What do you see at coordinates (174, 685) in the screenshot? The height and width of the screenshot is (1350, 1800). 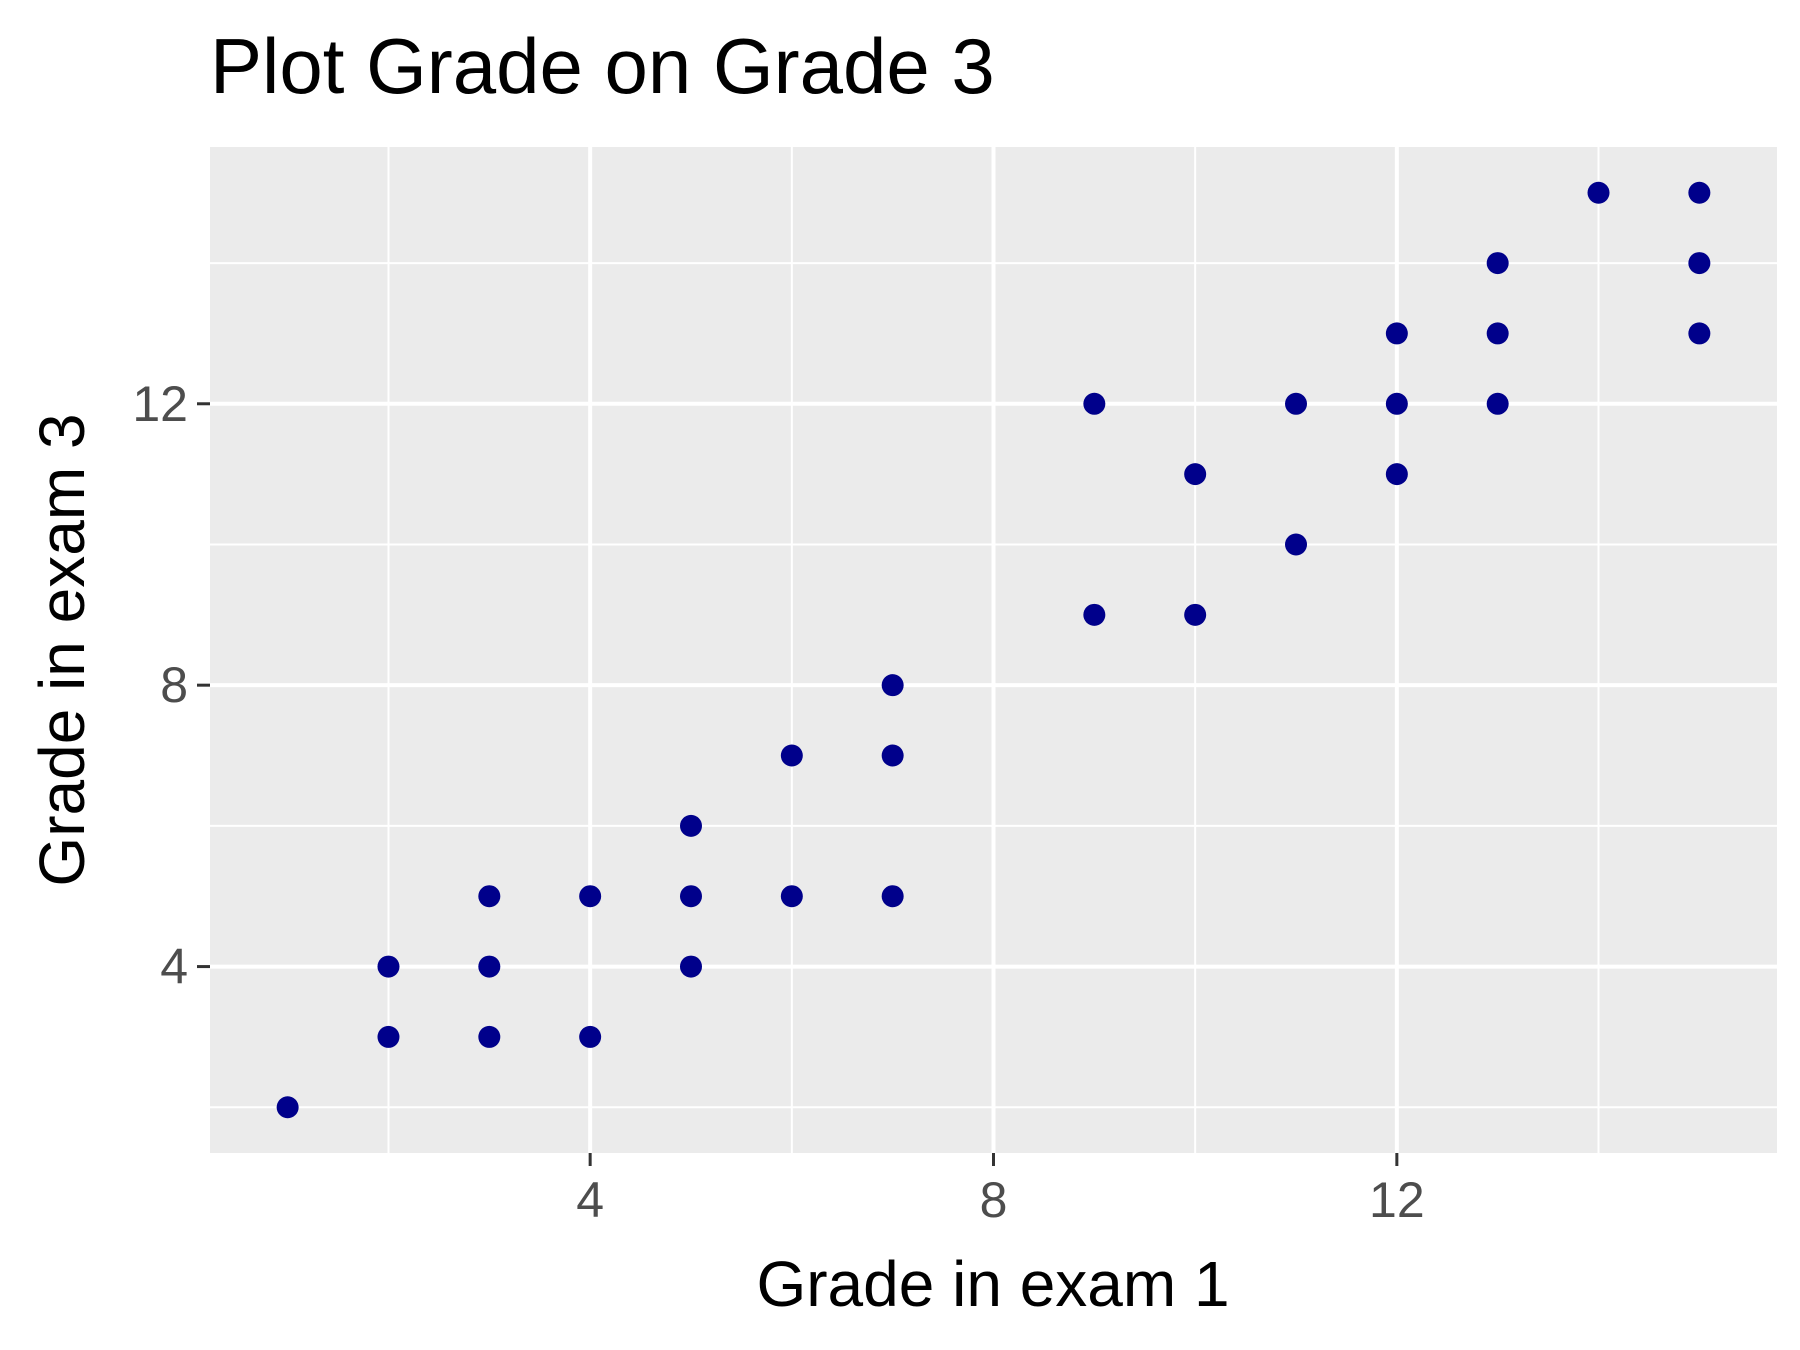 I see `y-tick-label: 8` at bounding box center [174, 685].